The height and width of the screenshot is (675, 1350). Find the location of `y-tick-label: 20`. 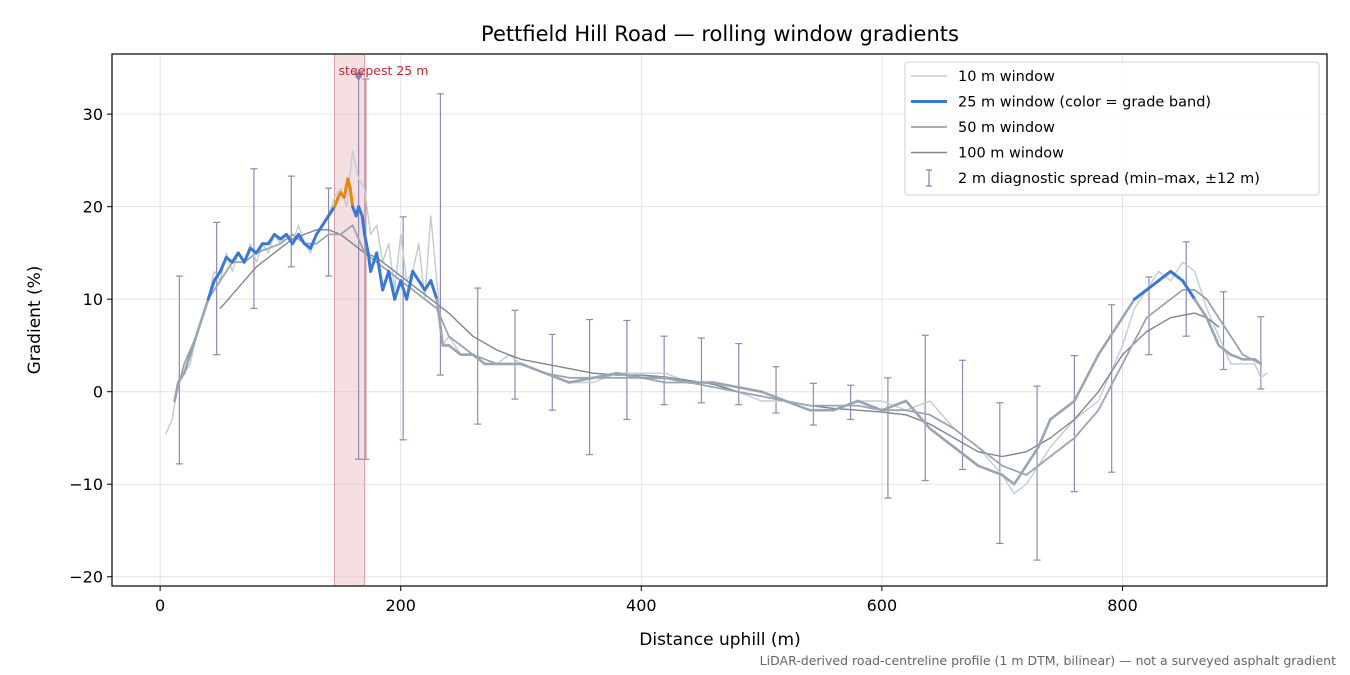

y-tick-label: 20 is located at coordinates (93, 207).